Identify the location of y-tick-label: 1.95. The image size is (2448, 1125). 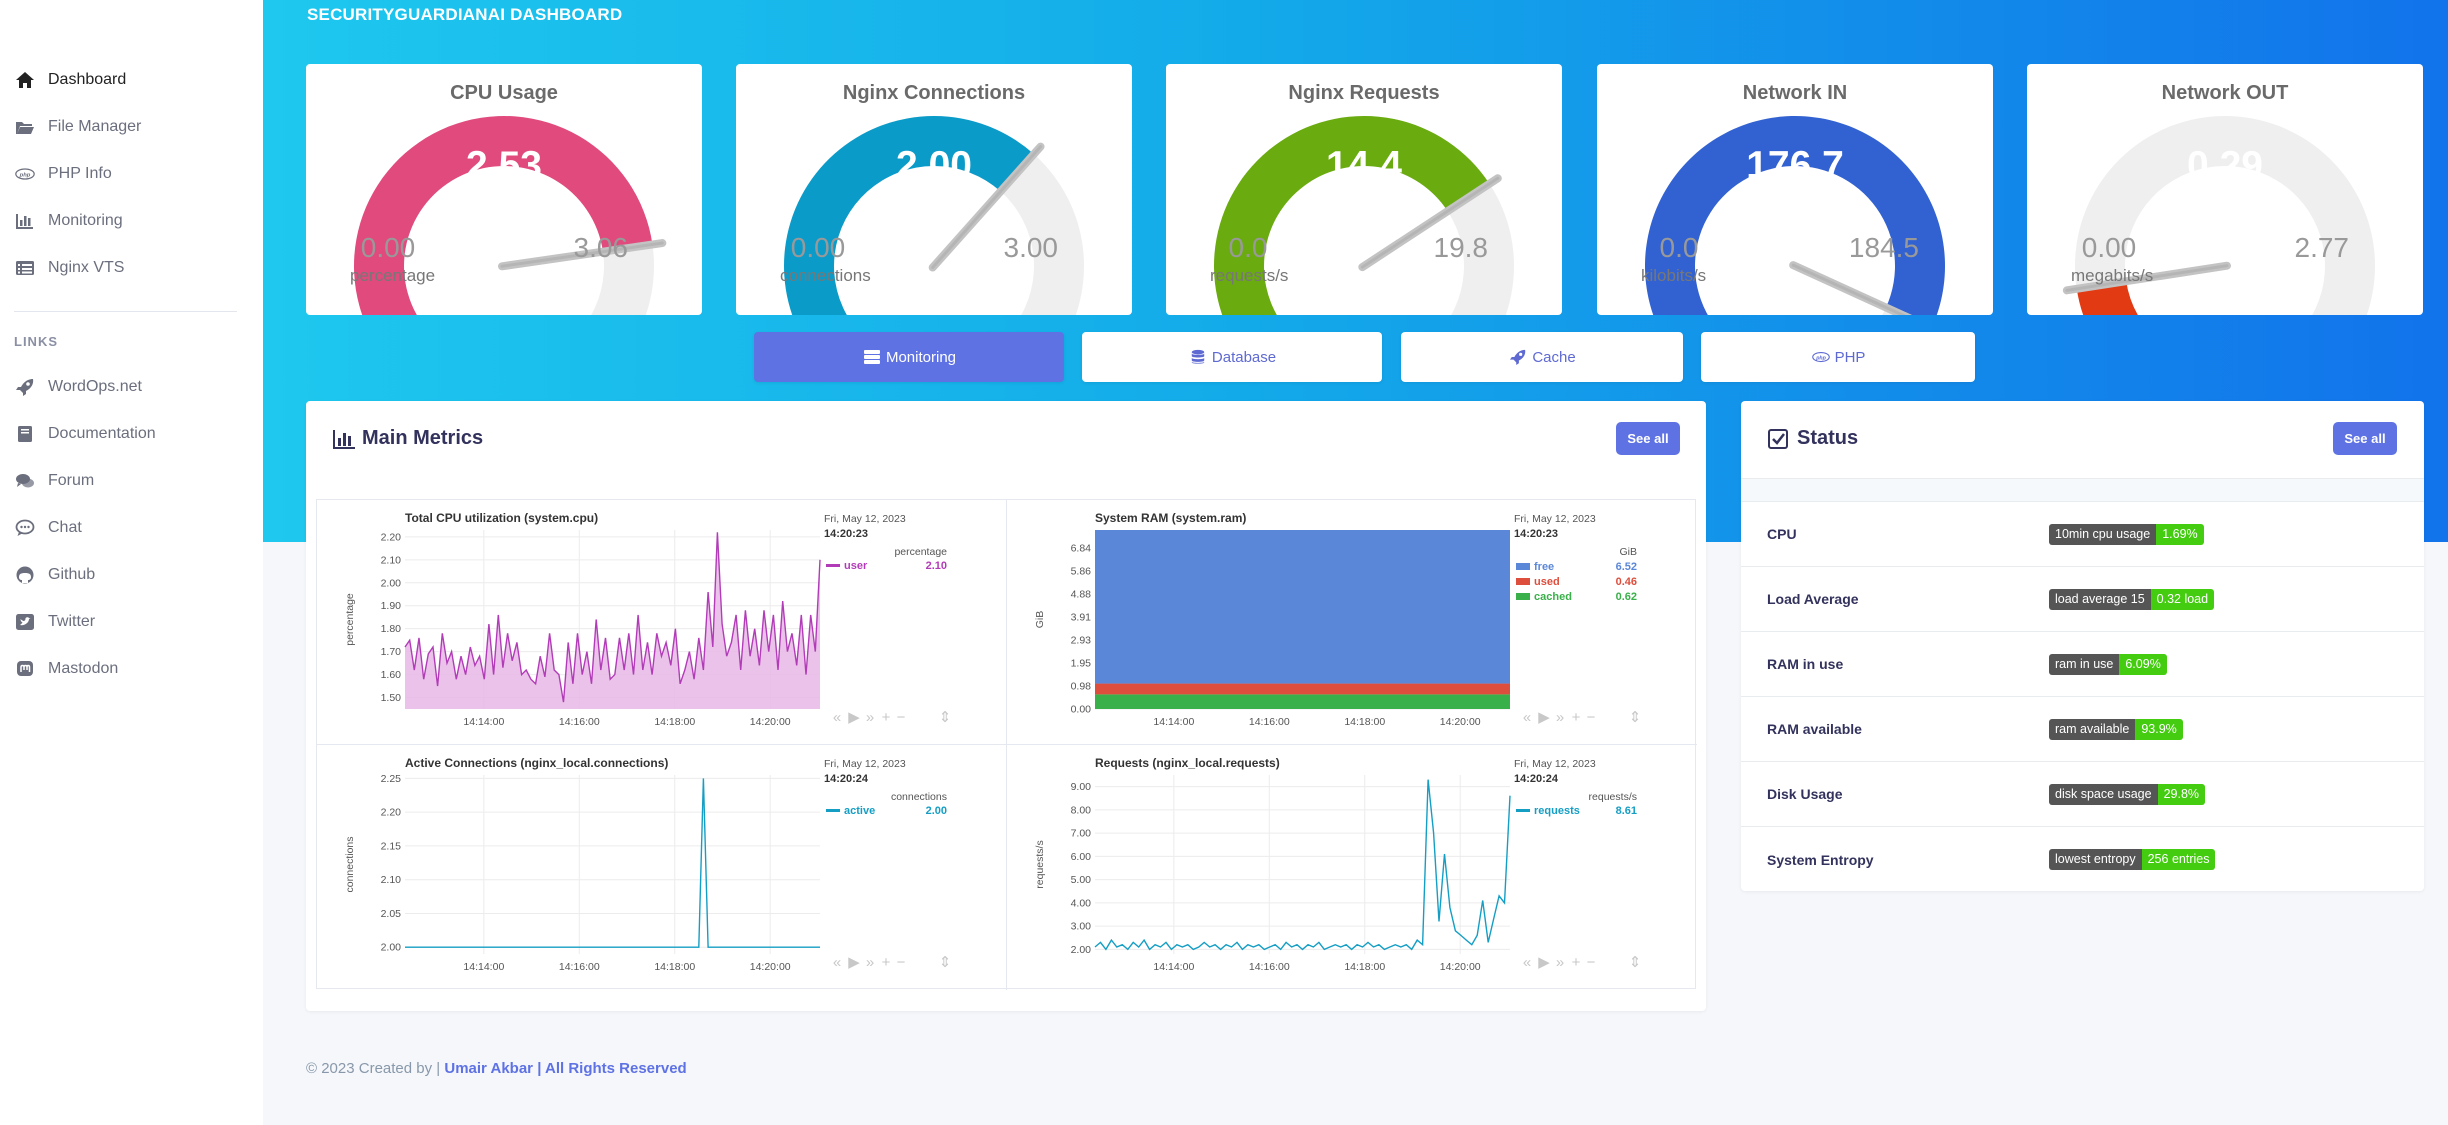
(1081, 664).